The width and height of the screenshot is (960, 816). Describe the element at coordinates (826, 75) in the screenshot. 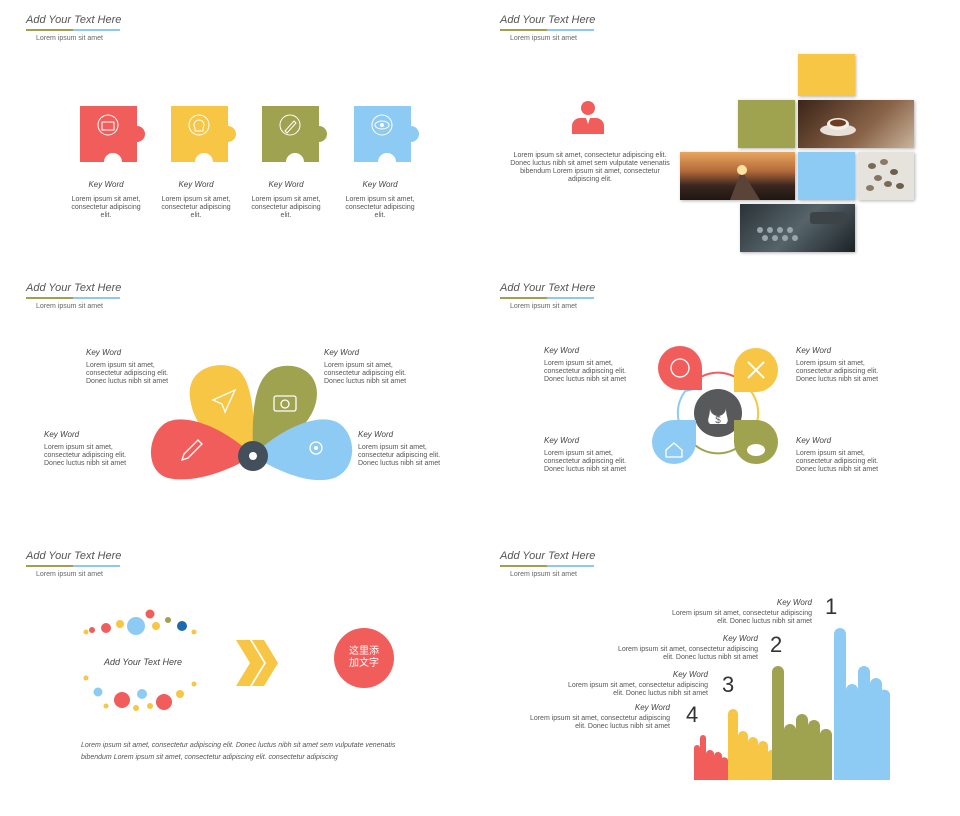

I see `yellow-tile` at that location.